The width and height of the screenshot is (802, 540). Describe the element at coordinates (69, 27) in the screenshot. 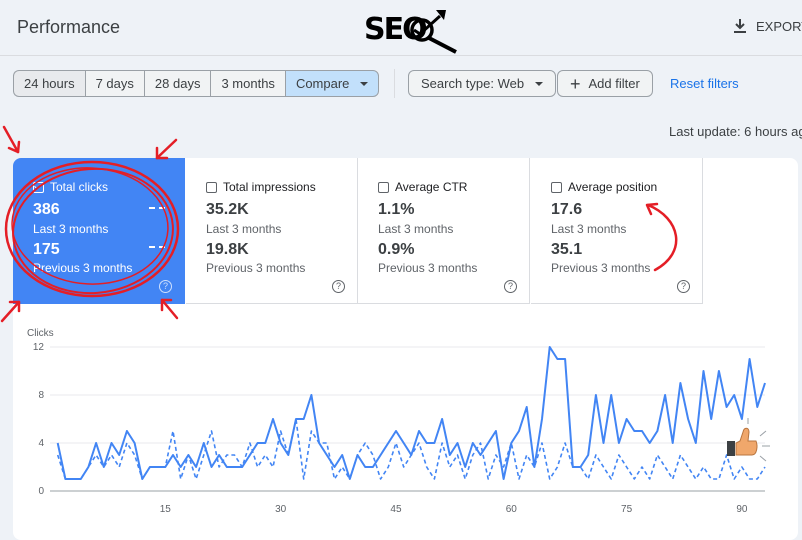

I see `page-title: Performance` at that location.